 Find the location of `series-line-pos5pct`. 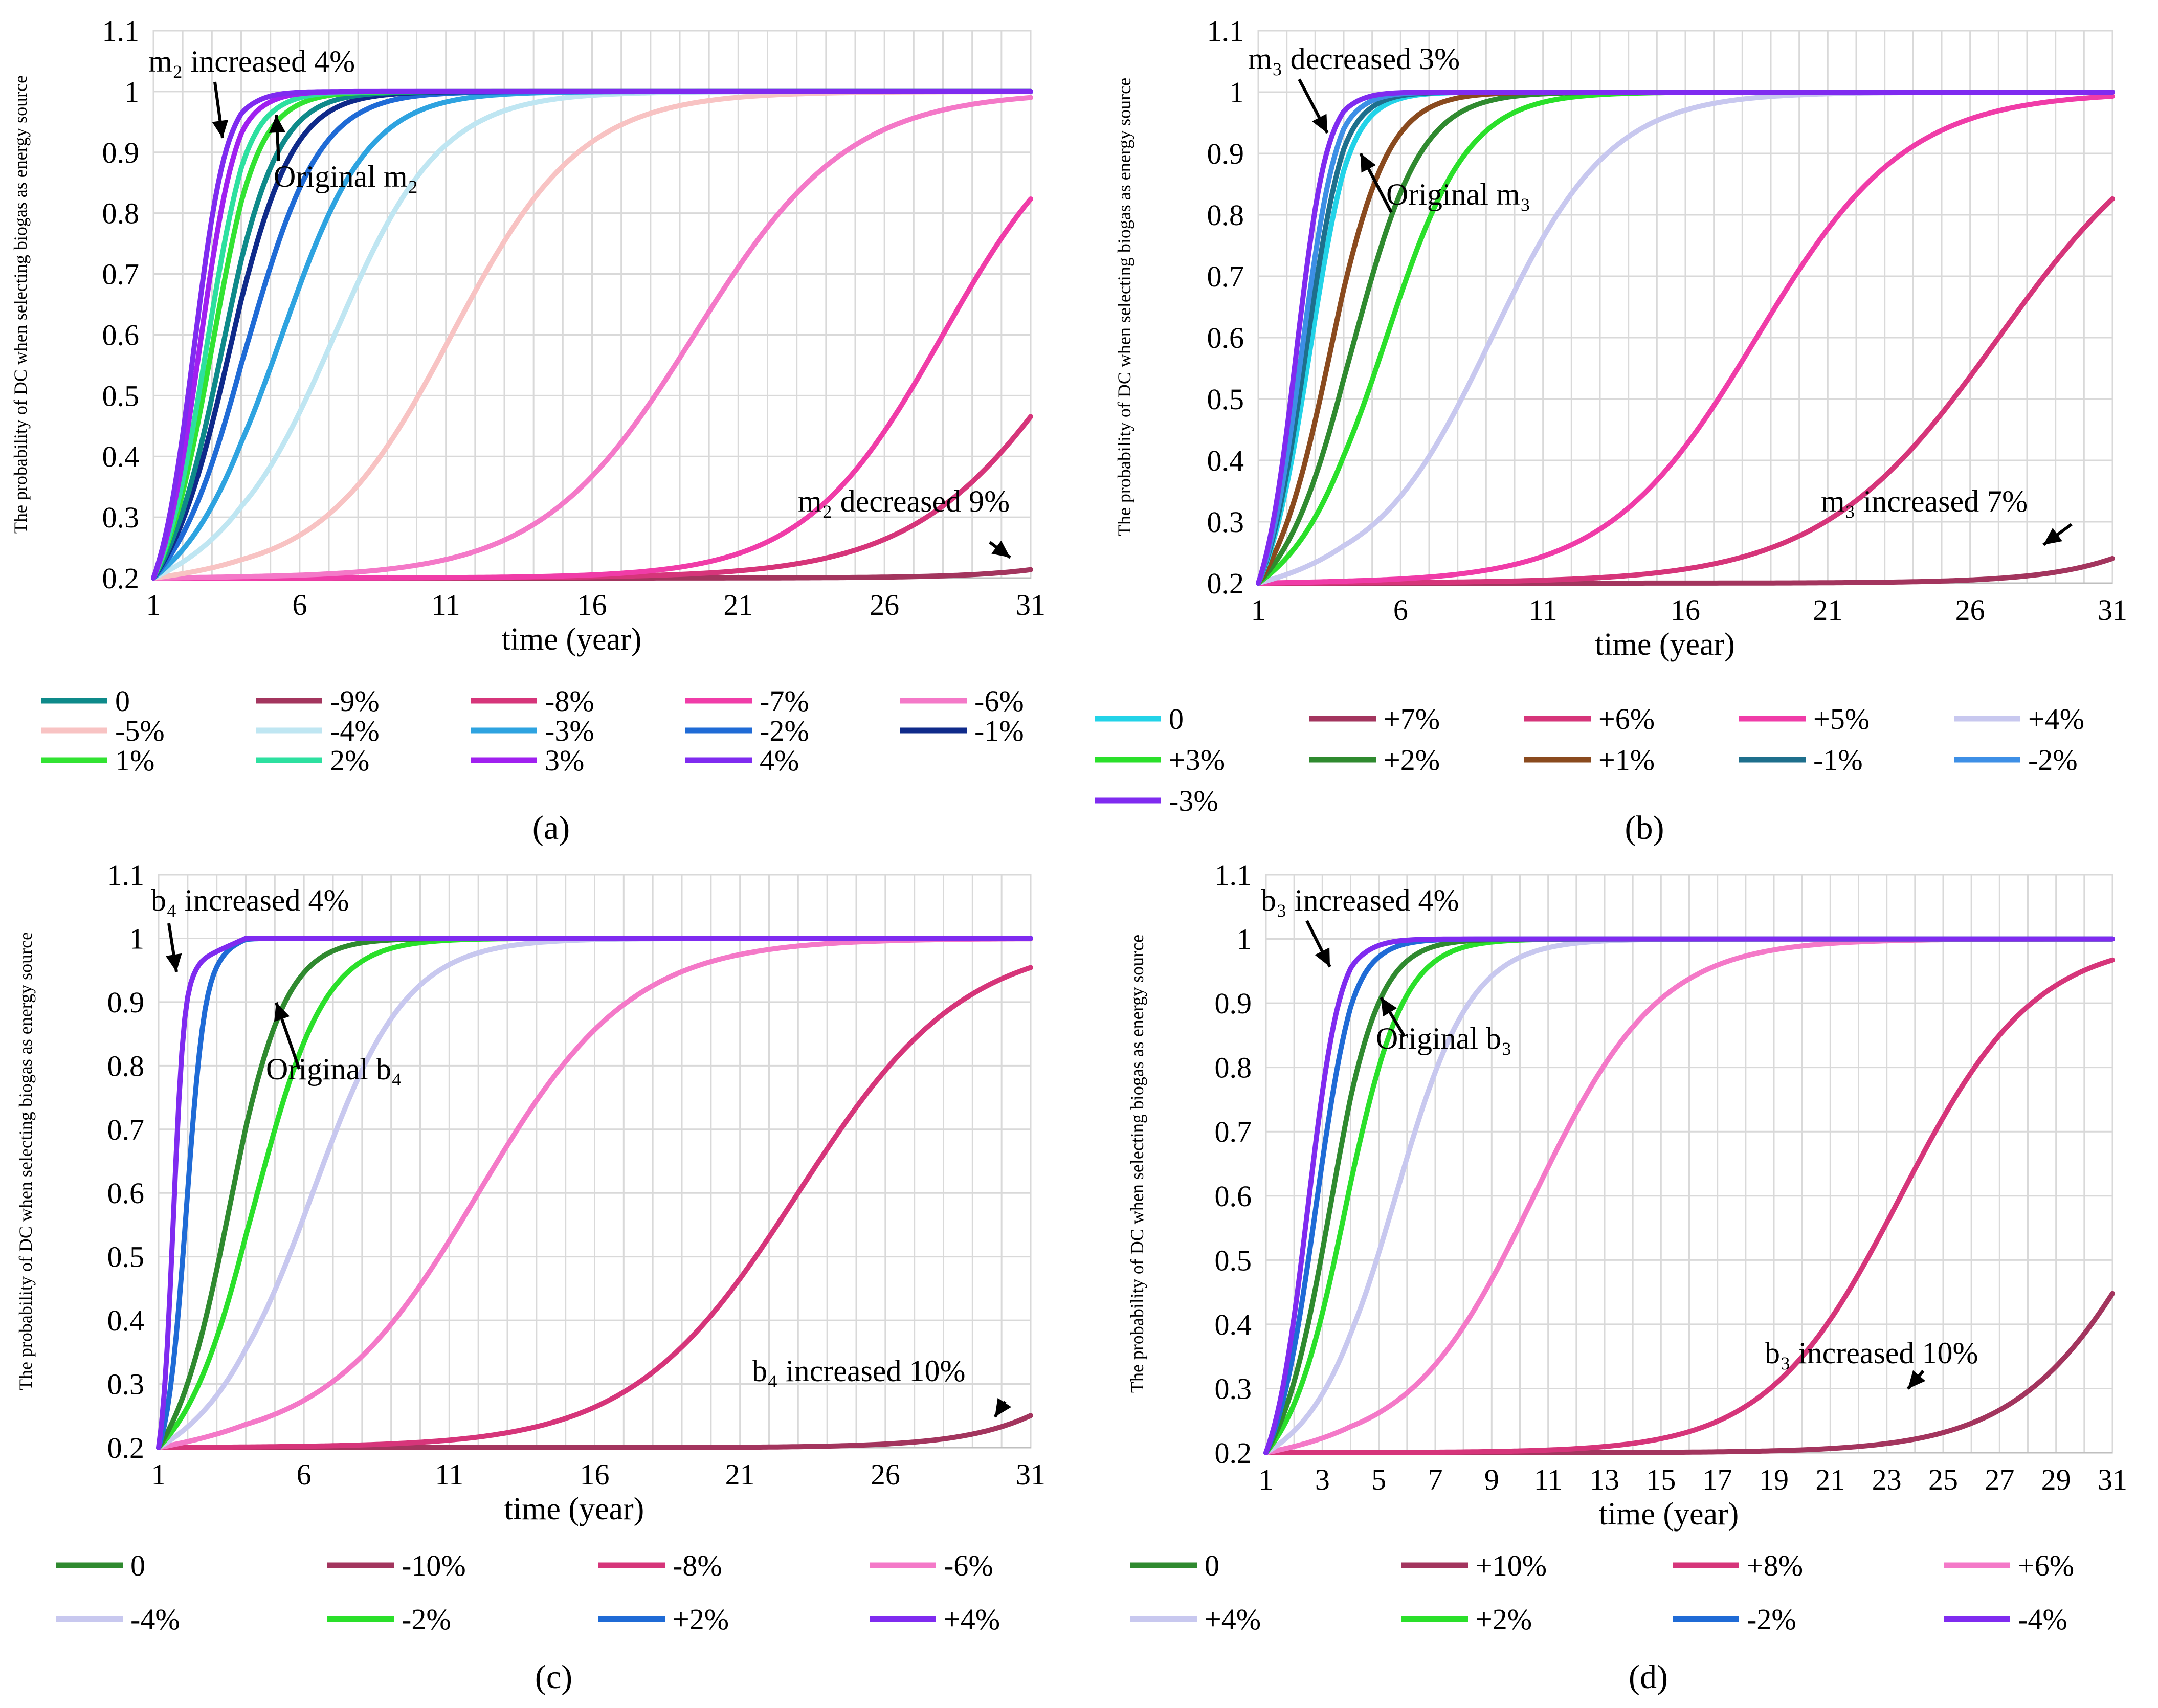

series-line-pos5pct is located at coordinates (1685, 340).